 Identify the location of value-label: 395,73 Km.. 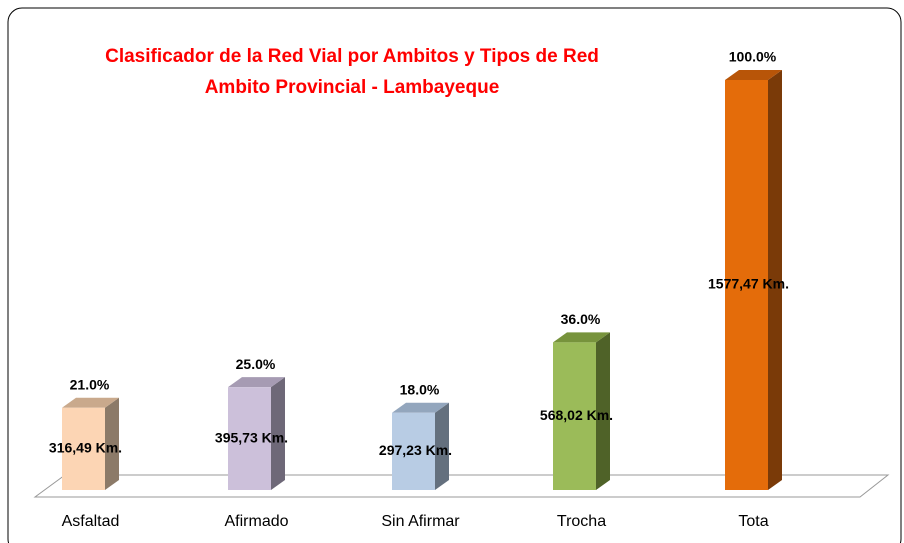
(251, 437).